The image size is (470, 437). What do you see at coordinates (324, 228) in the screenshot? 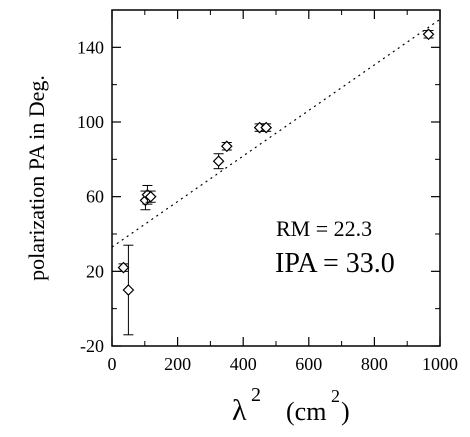
I see `annotation-rm: RM = 22.3` at bounding box center [324, 228].